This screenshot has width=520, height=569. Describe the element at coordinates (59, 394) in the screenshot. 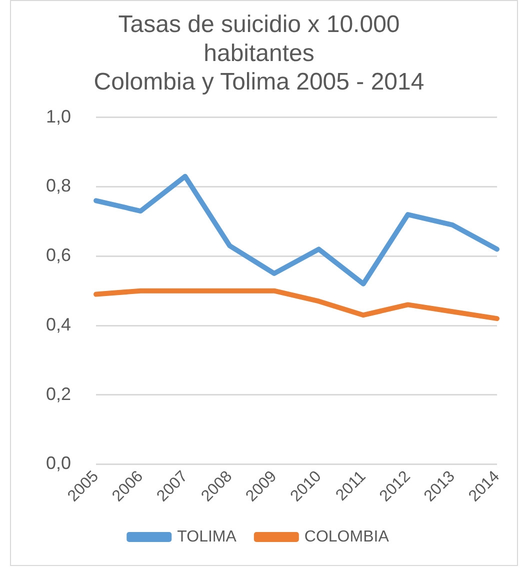

I see `y-tick-label: 0,2` at that location.